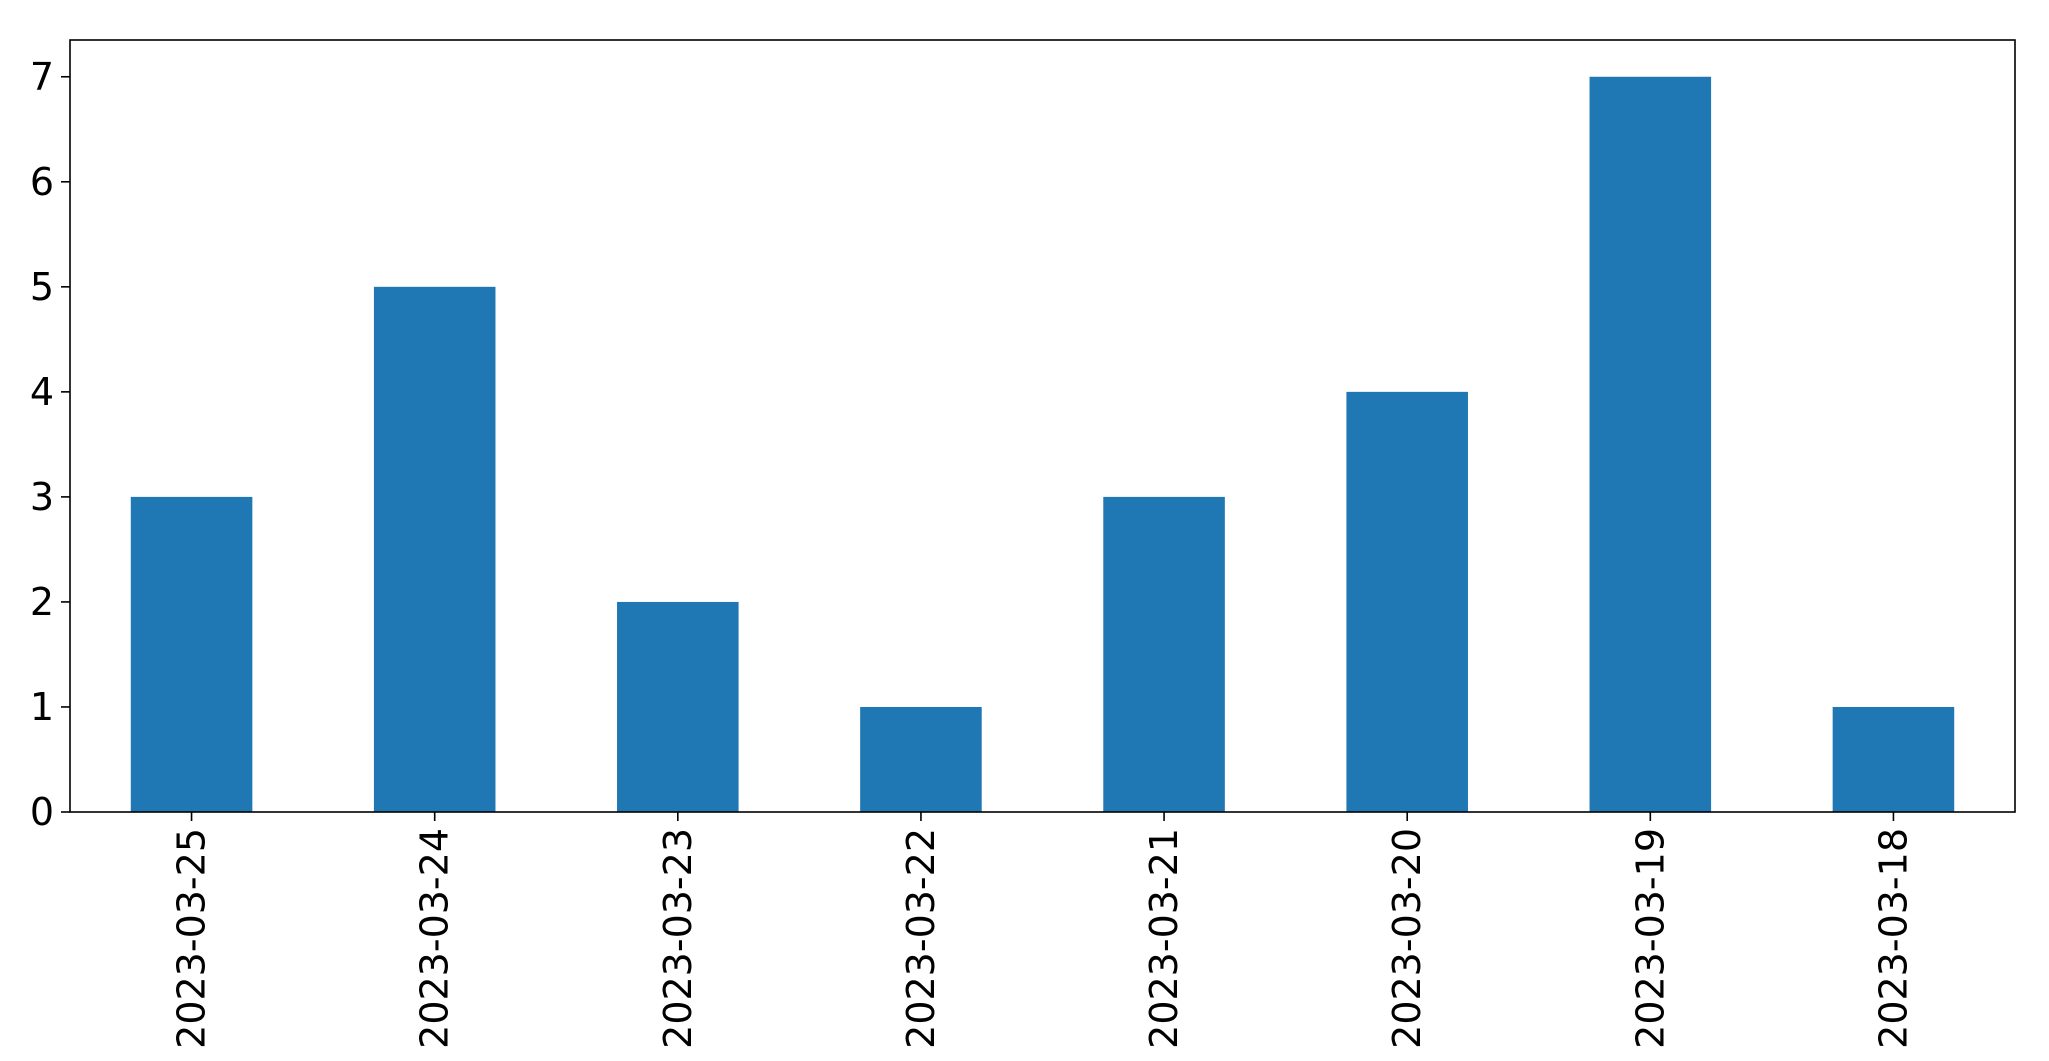 This screenshot has height=1061, width=2049. What do you see at coordinates (42, 287) in the screenshot?
I see `y-tick-label: 5` at bounding box center [42, 287].